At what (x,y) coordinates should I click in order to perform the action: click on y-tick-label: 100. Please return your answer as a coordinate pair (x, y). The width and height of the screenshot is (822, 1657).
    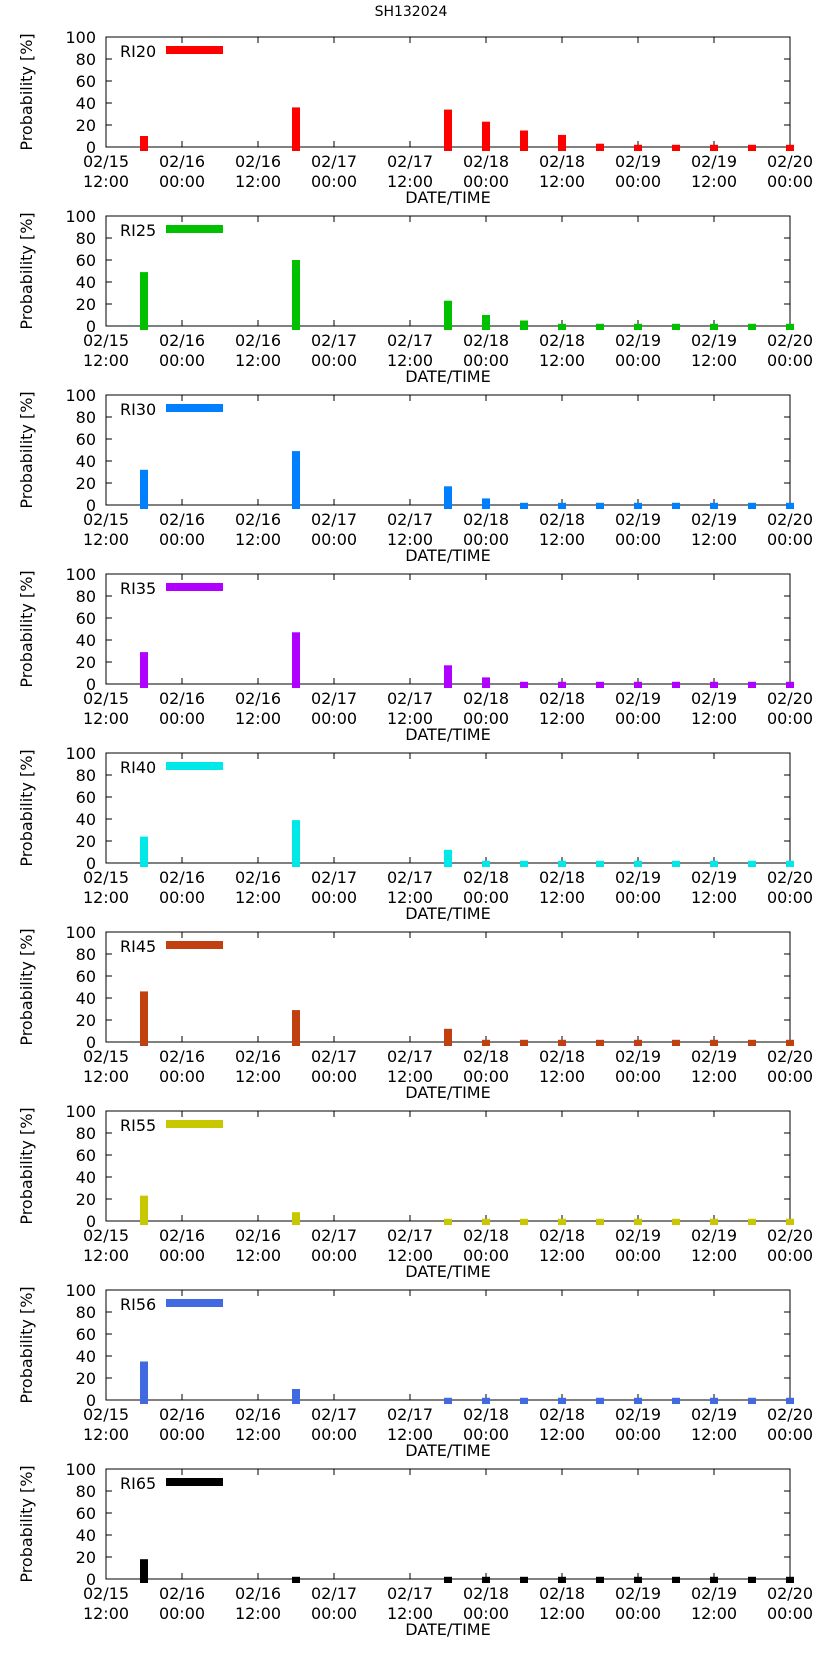
    Looking at the image, I should click on (80, 395).